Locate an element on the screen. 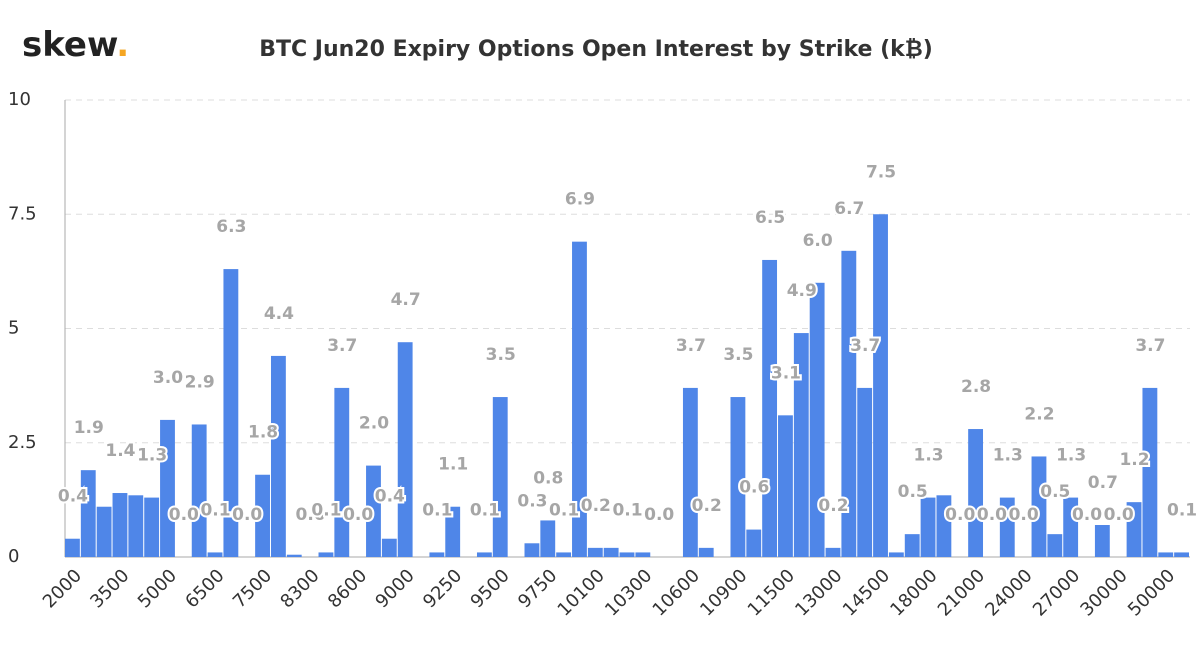  x-tick-label: 11500 is located at coordinates (771, 592).